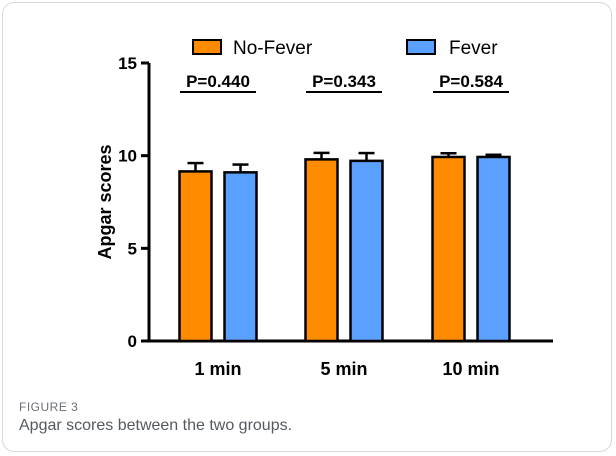  What do you see at coordinates (127, 63) in the screenshot?
I see `y-tick-label: 15` at bounding box center [127, 63].